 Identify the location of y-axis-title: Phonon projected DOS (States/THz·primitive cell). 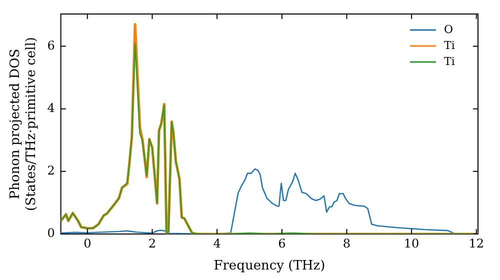
(23, 124).